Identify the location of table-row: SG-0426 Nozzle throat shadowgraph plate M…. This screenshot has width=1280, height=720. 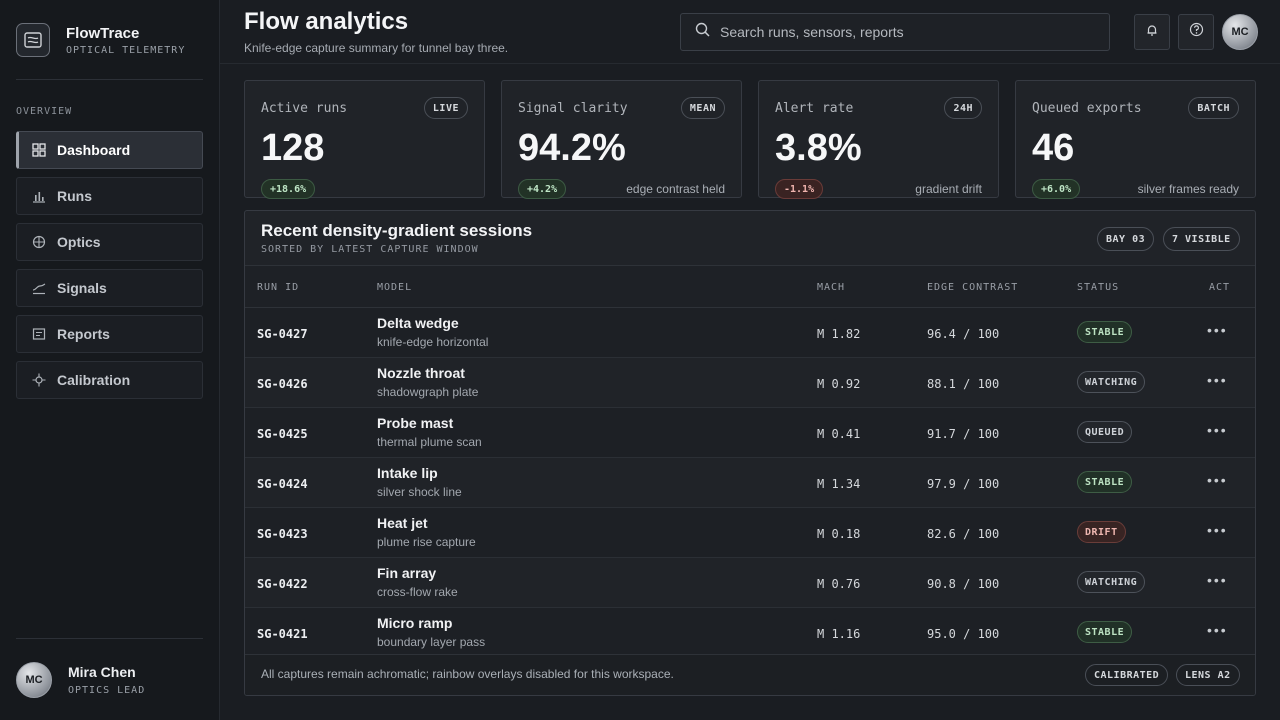
(750, 383).